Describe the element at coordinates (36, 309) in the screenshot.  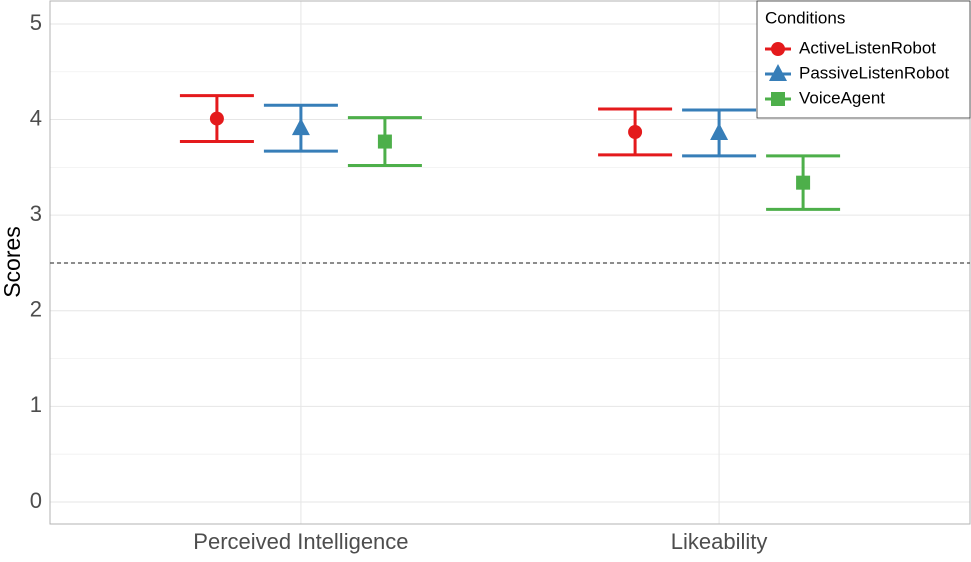
I see `y-tick-label: 2` at that location.